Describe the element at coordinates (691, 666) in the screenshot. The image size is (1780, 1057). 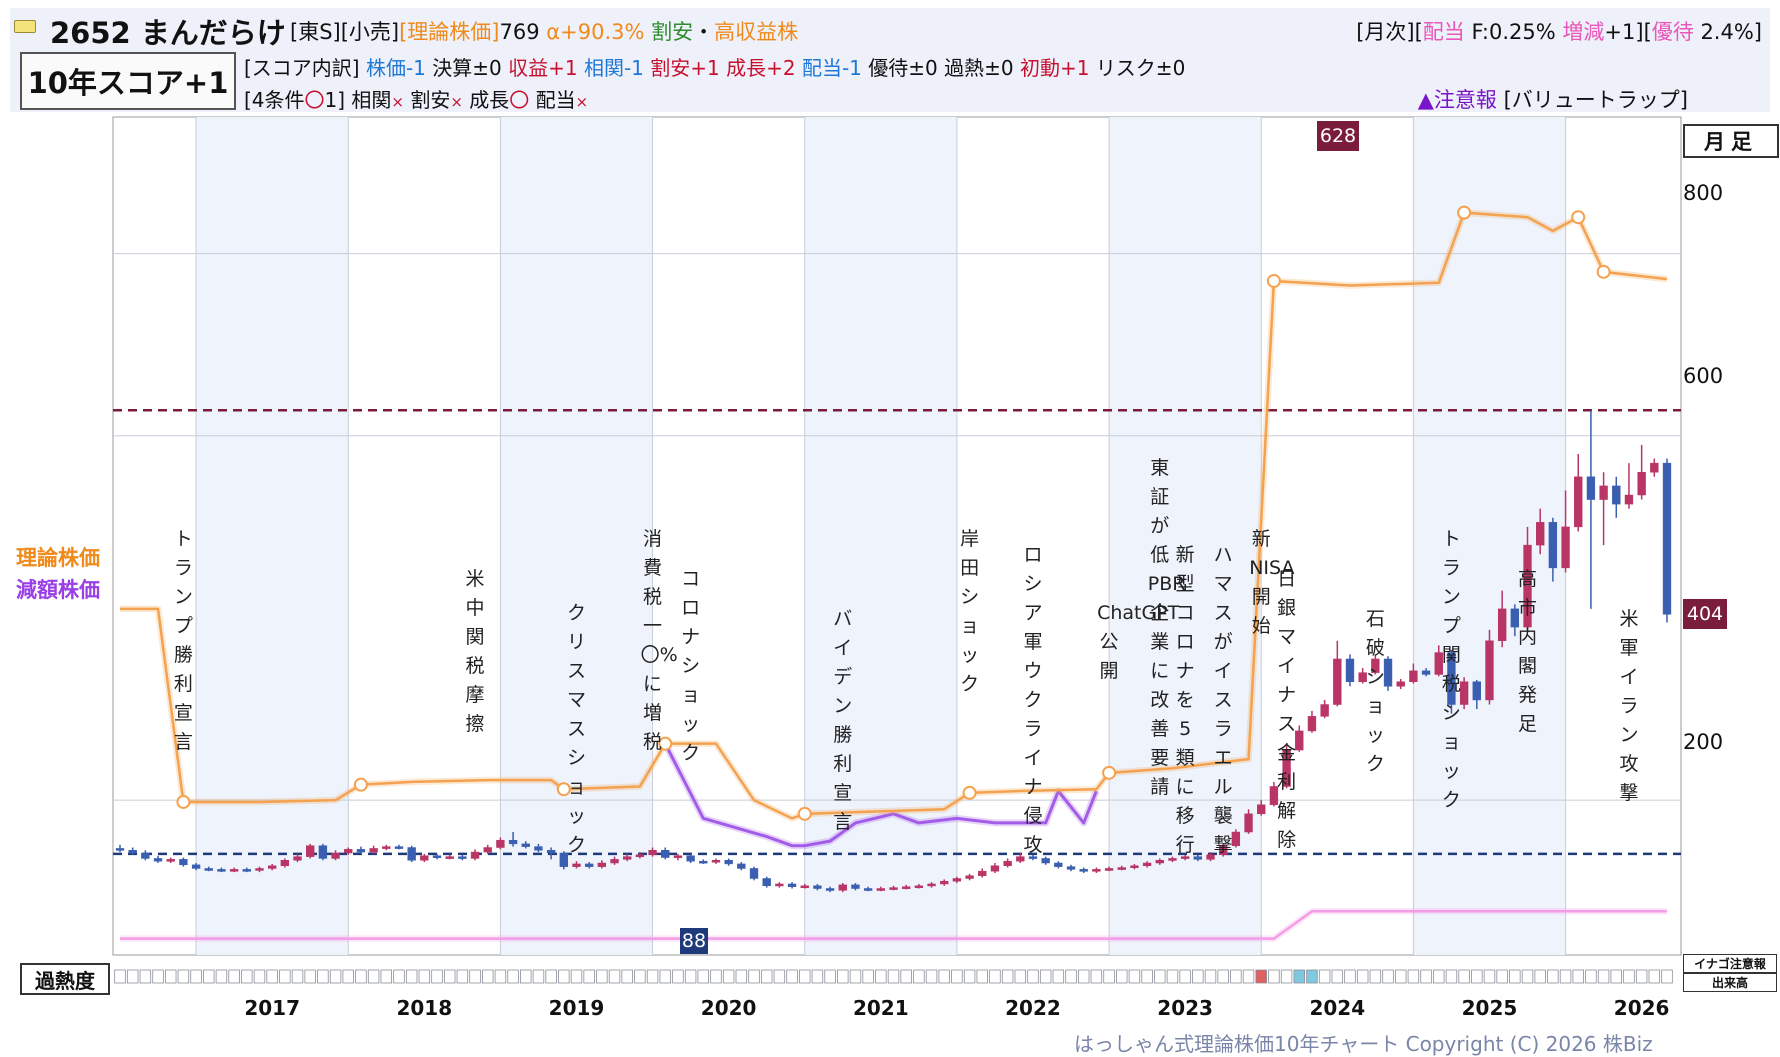
I see `event-label: コロナショック` at that location.